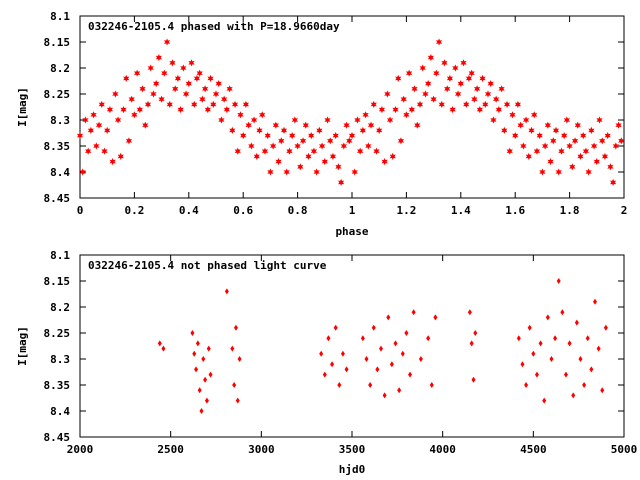 The width and height of the screenshot is (640, 480). I want to click on y-tick-label: 8.1, so click(60, 16).